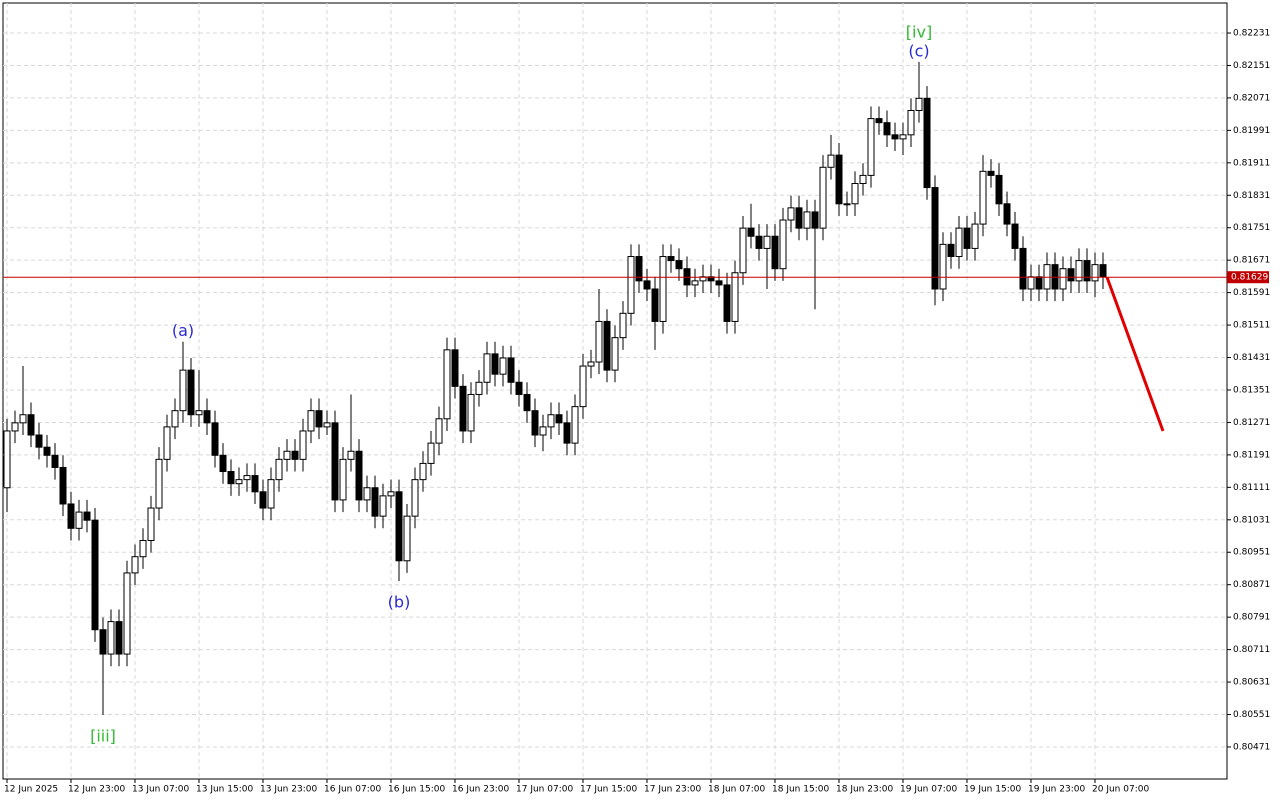  Describe the element at coordinates (864, 790) in the screenshot. I see `x-tick-label: 18 Jun 23:00` at that location.